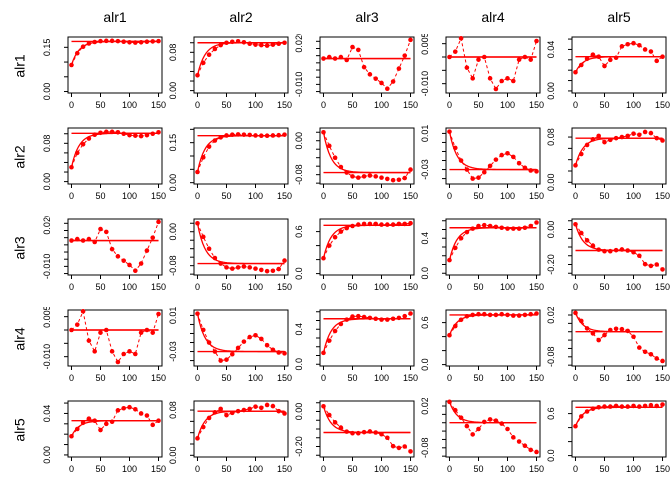  I want to click on y-tick-label: 0.0, so click(299, 273).